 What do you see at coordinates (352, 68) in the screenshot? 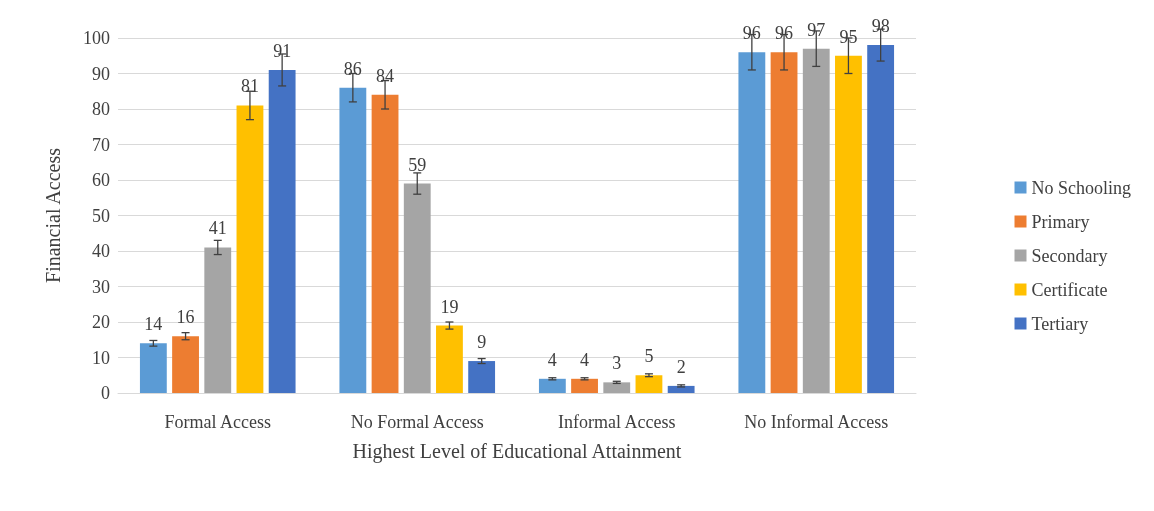
I see `data-label: 86` at bounding box center [352, 68].